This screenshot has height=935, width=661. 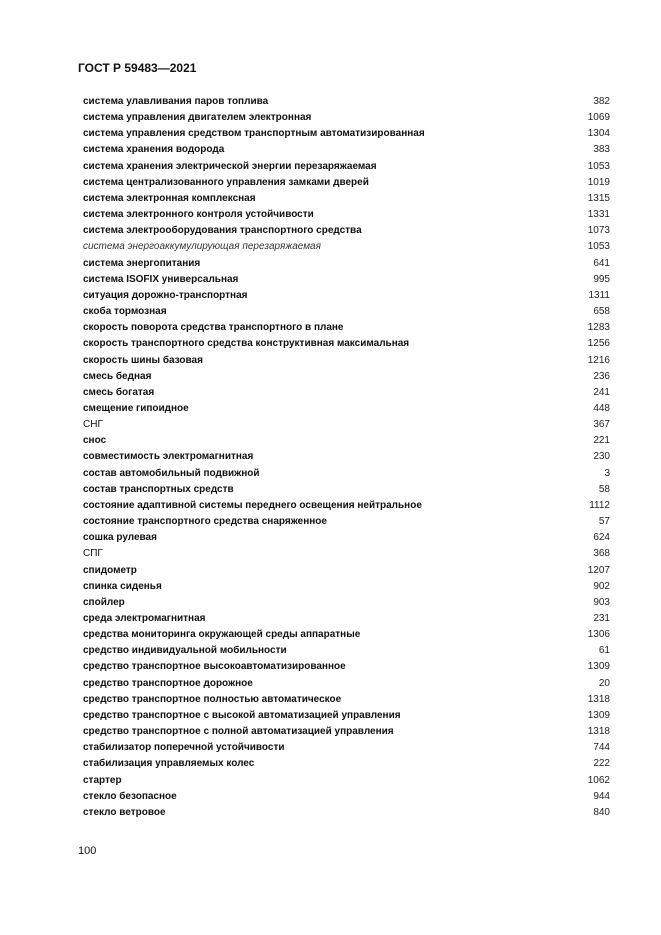 What do you see at coordinates (168, 457) in the screenshot?
I see `index-term: совместимость электромагнитная` at bounding box center [168, 457].